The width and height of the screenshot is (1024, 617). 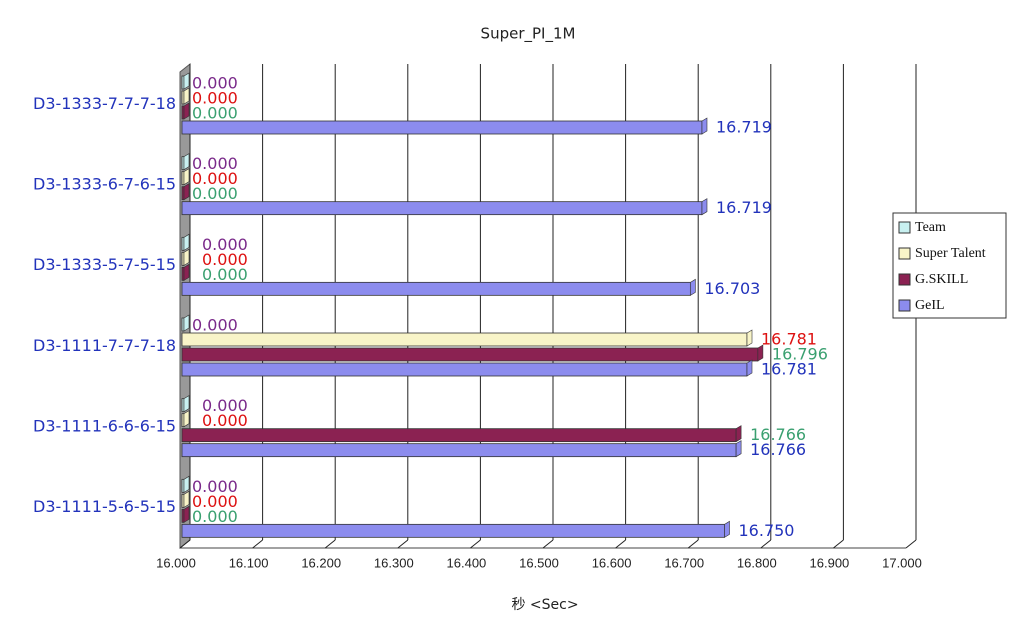 What do you see at coordinates (467, 562) in the screenshot?
I see `x-tick-label: 16.400` at bounding box center [467, 562].